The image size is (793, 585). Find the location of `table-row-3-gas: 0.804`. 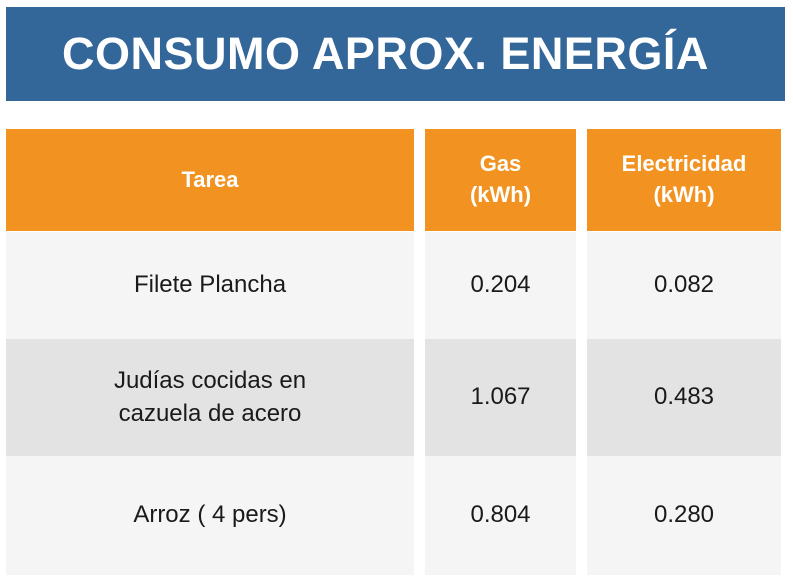

table-row-3-gas: 0.804 is located at coordinates (500, 515).